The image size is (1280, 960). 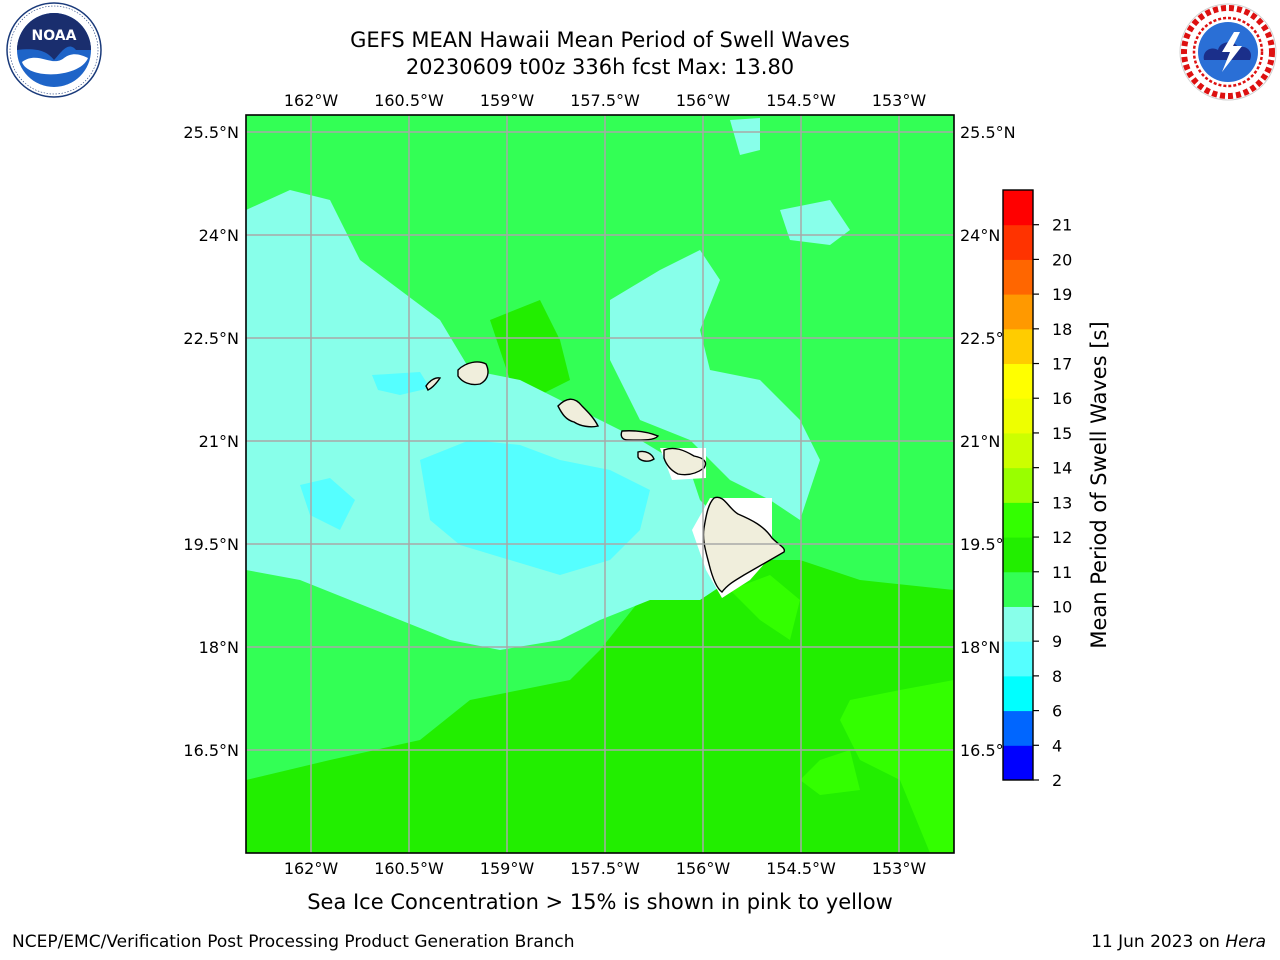 What do you see at coordinates (409, 868) in the screenshot?
I see `lon-label-bottom: 160.5°W` at bounding box center [409, 868].